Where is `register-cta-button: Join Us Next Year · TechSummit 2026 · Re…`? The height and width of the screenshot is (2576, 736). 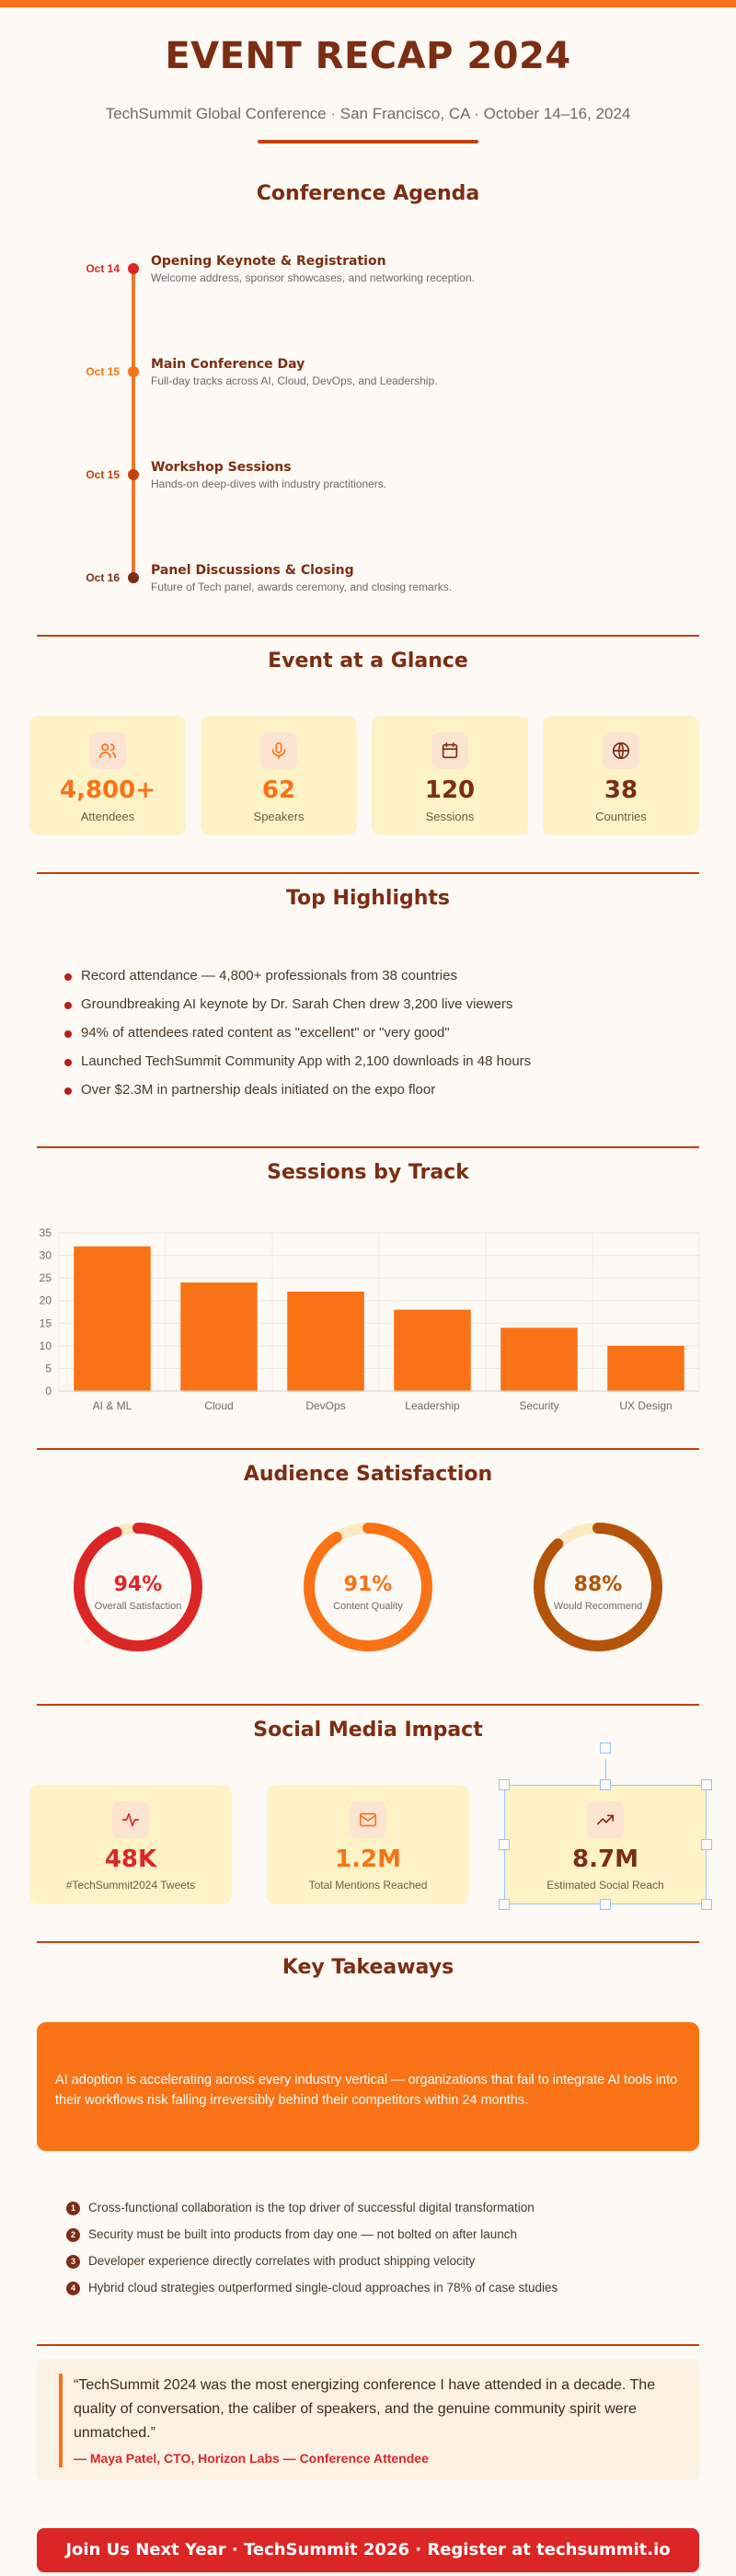 register-cta-button: Join Us Next Year · TechSummit 2026 · Re… is located at coordinates (368, 2550).